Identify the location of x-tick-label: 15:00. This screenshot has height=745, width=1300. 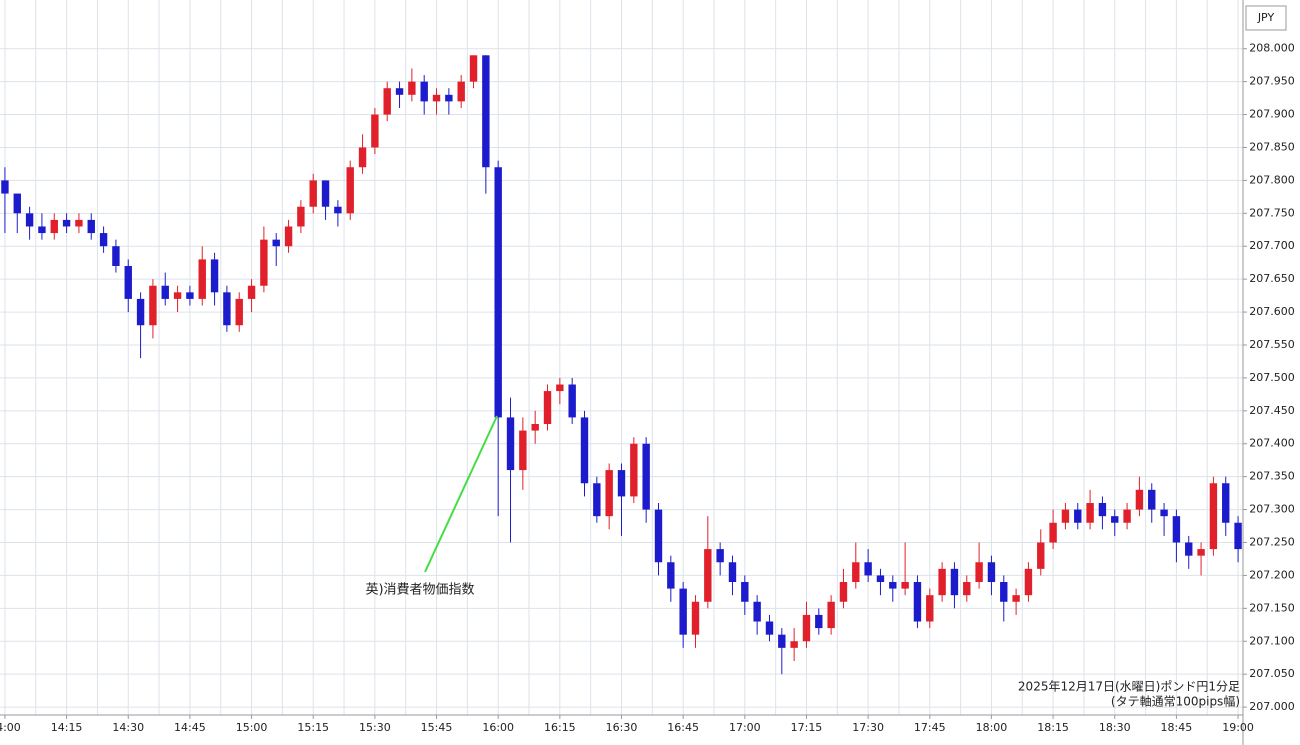
(252, 727).